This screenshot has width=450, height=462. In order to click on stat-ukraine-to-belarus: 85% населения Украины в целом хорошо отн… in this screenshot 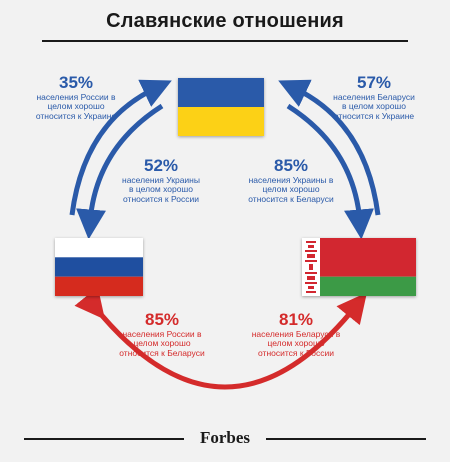, I will do `click(291, 180)`.